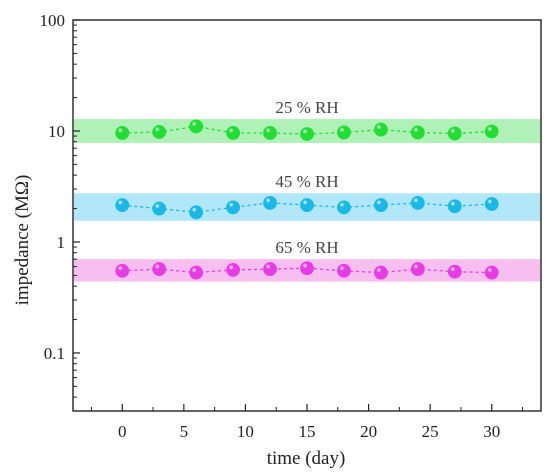  I want to click on y-tick-label: 1, so click(61, 242).